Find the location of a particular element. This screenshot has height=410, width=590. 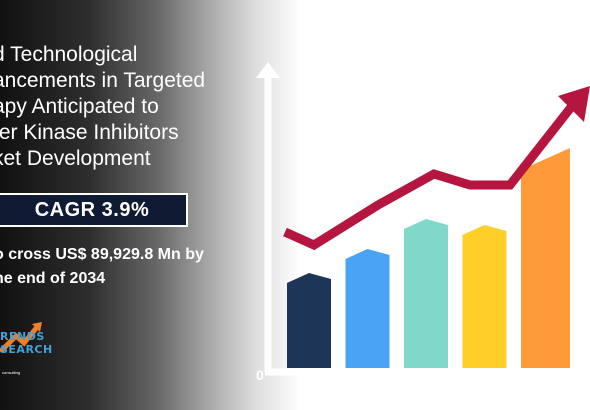

company-logo-icon is located at coordinates (21, 337).